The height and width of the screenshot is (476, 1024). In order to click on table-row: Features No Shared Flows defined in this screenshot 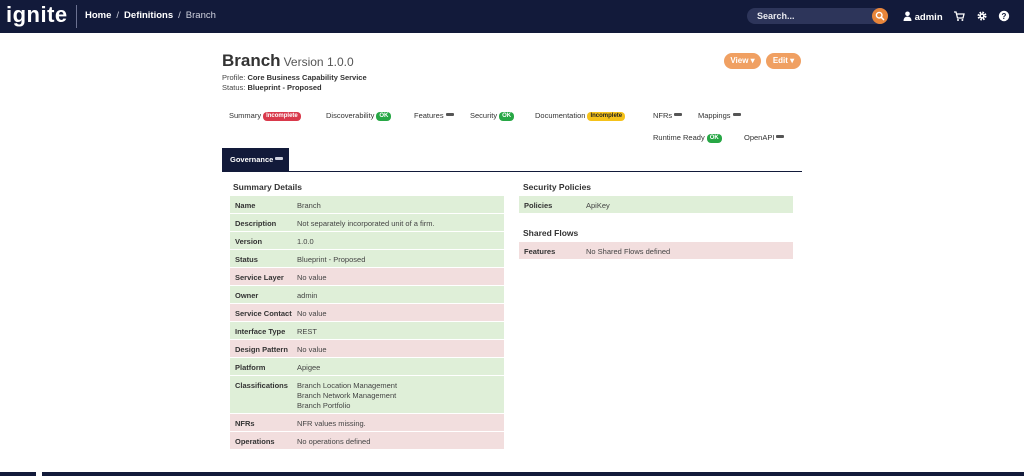, I will do `click(656, 251)`.